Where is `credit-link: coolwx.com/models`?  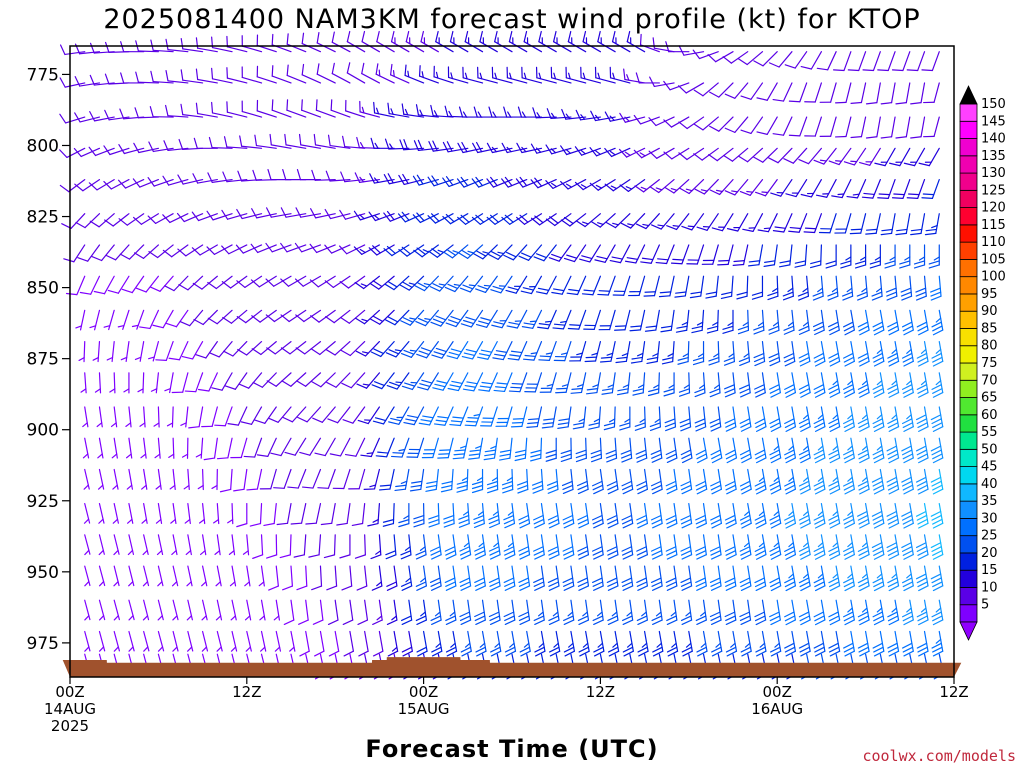
credit-link: coolwx.com/models is located at coordinates (939, 756).